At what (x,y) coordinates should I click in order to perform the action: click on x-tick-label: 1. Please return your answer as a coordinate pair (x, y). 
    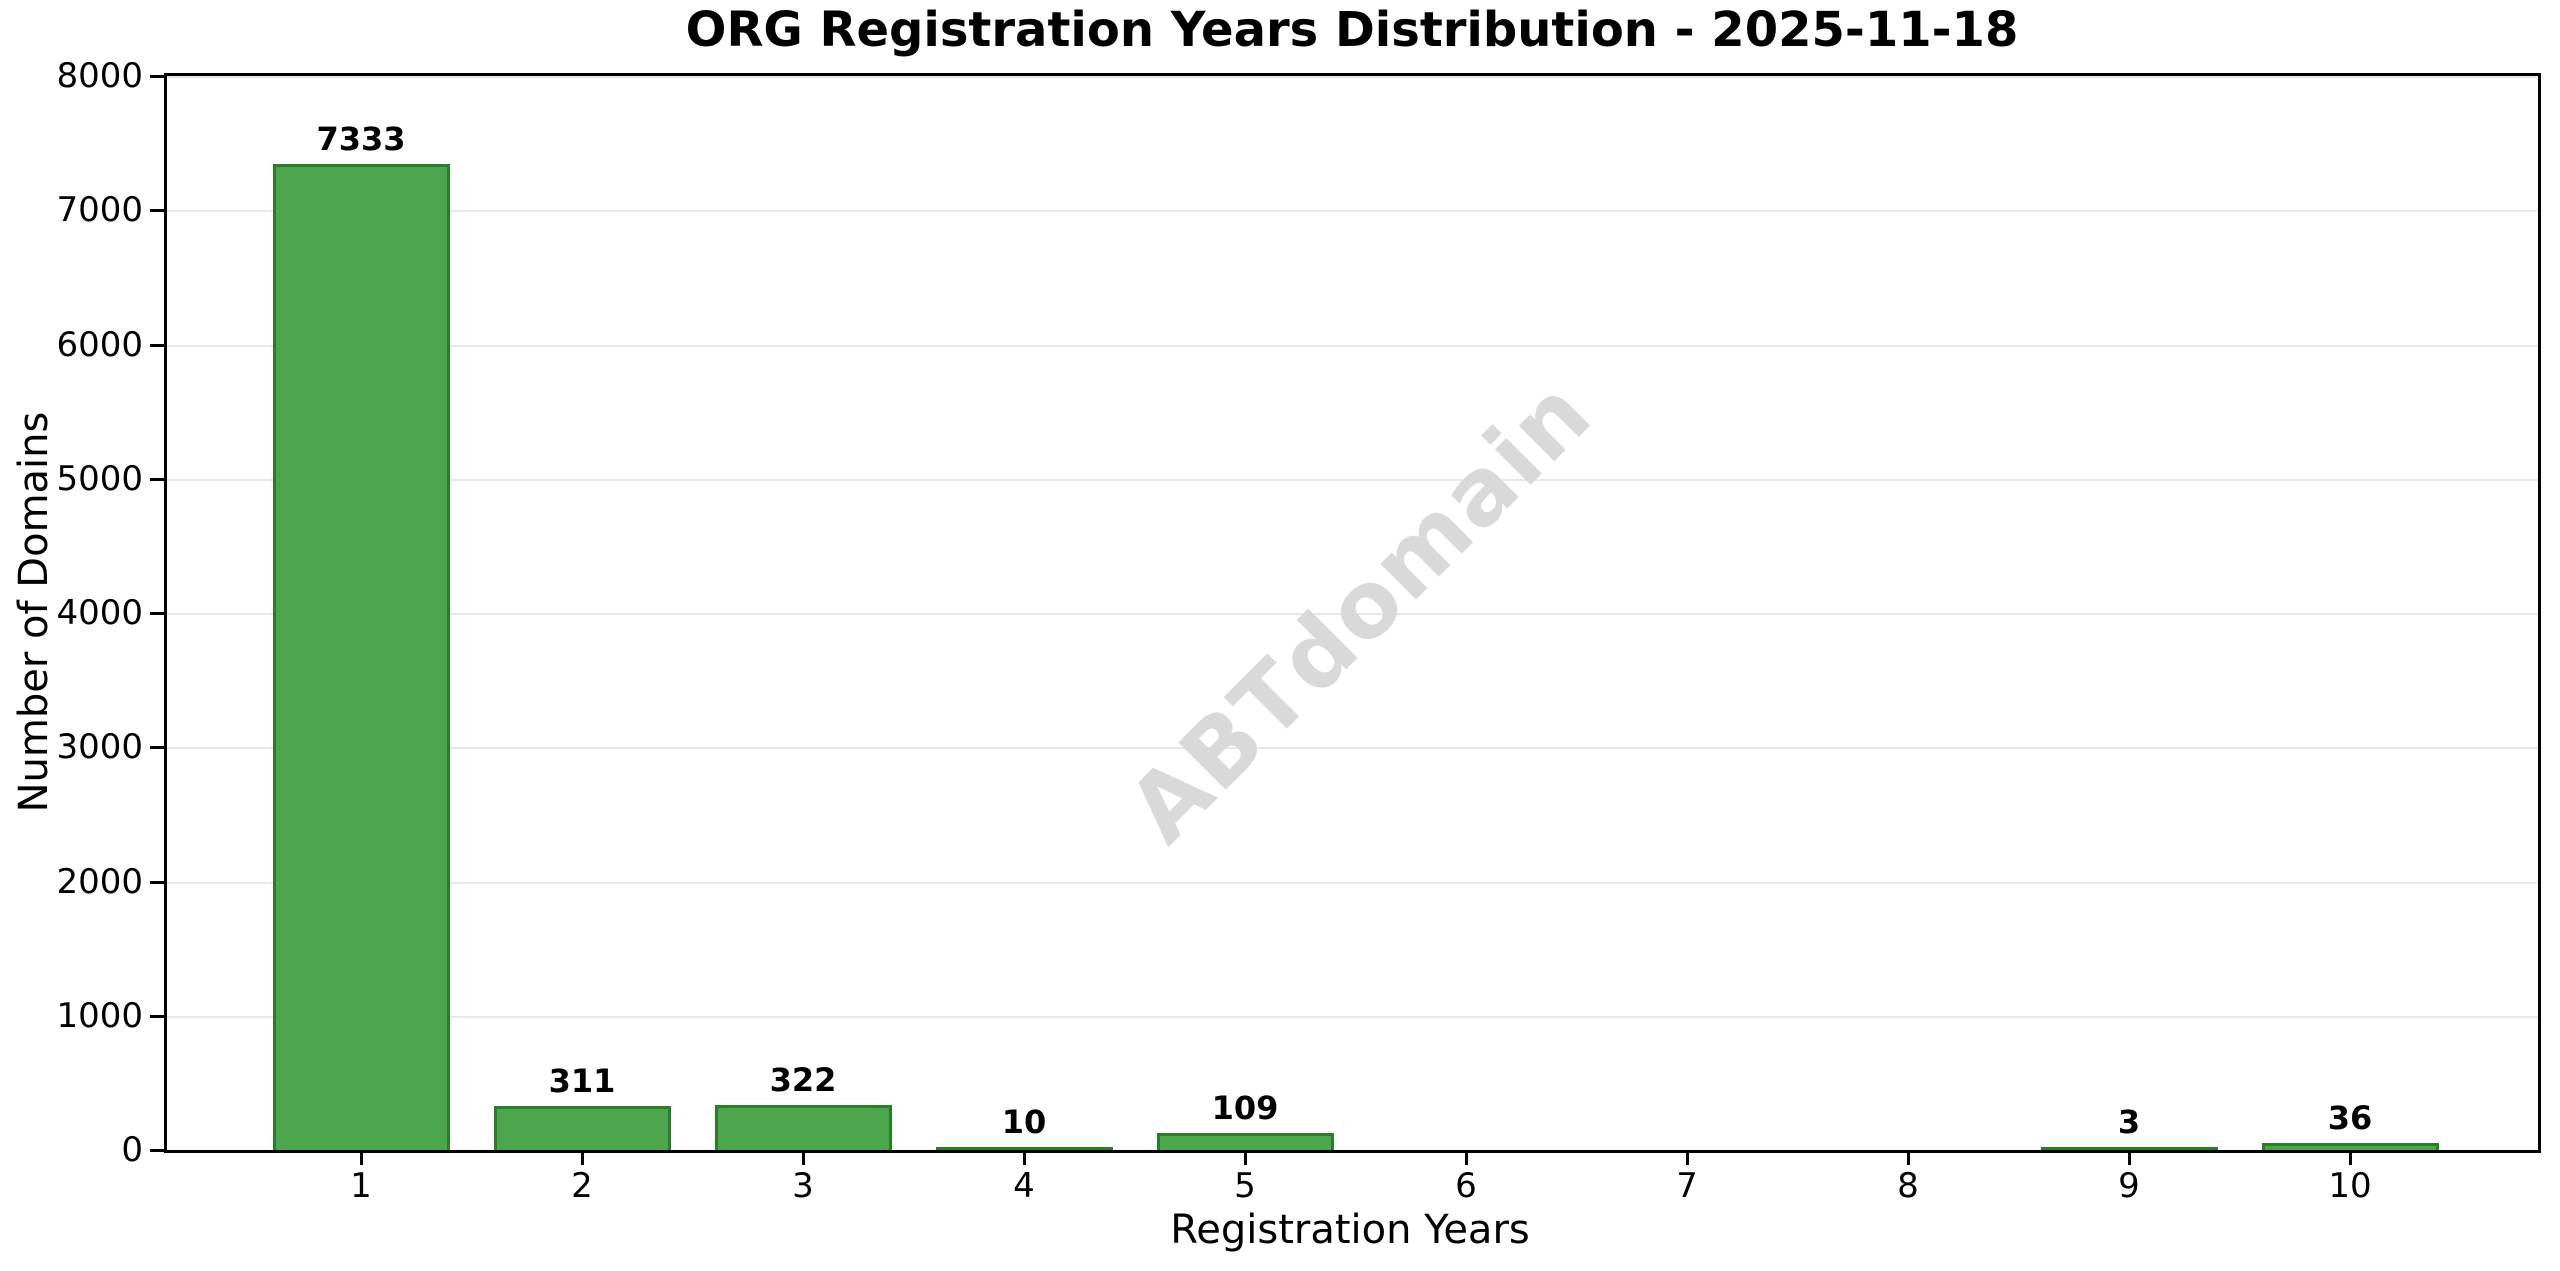
    Looking at the image, I should click on (361, 1186).